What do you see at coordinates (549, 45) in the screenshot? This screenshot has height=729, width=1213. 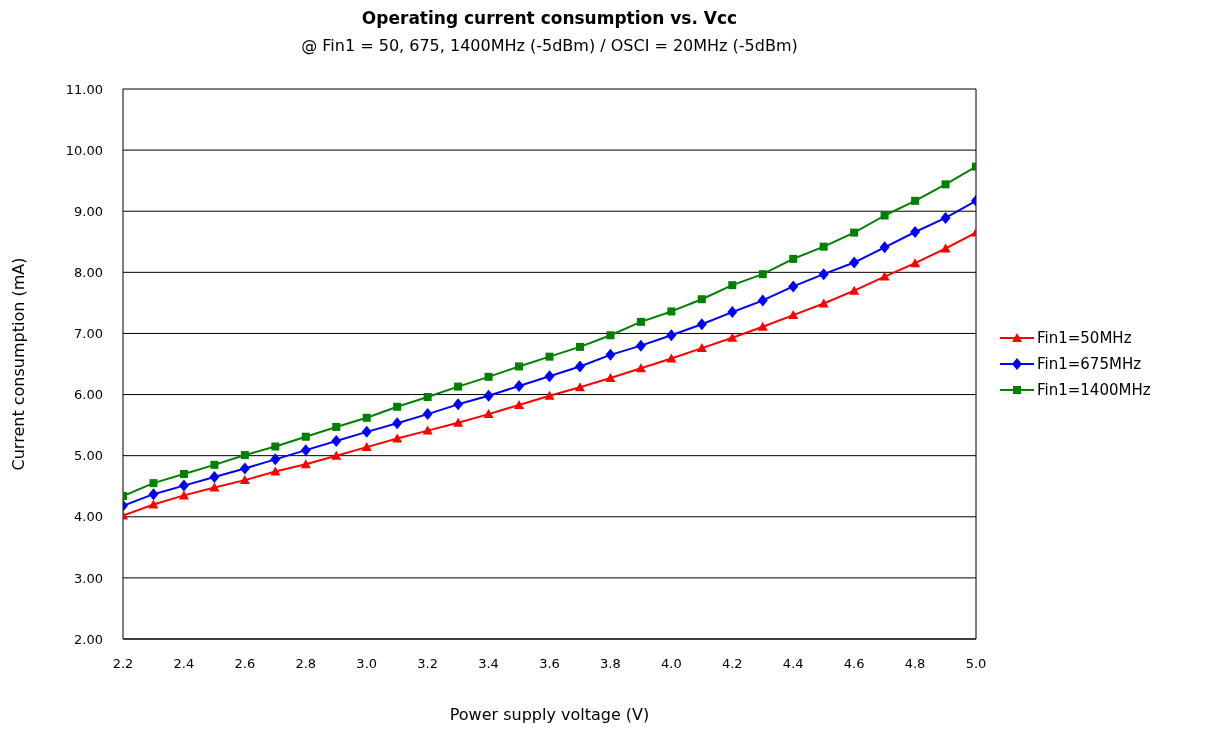 I see `chart-subtitle: @ Fin1 = 50, 675, 1400MHz (-5dBm) / OSCI = 20MHz (-5dBm)` at bounding box center [549, 45].